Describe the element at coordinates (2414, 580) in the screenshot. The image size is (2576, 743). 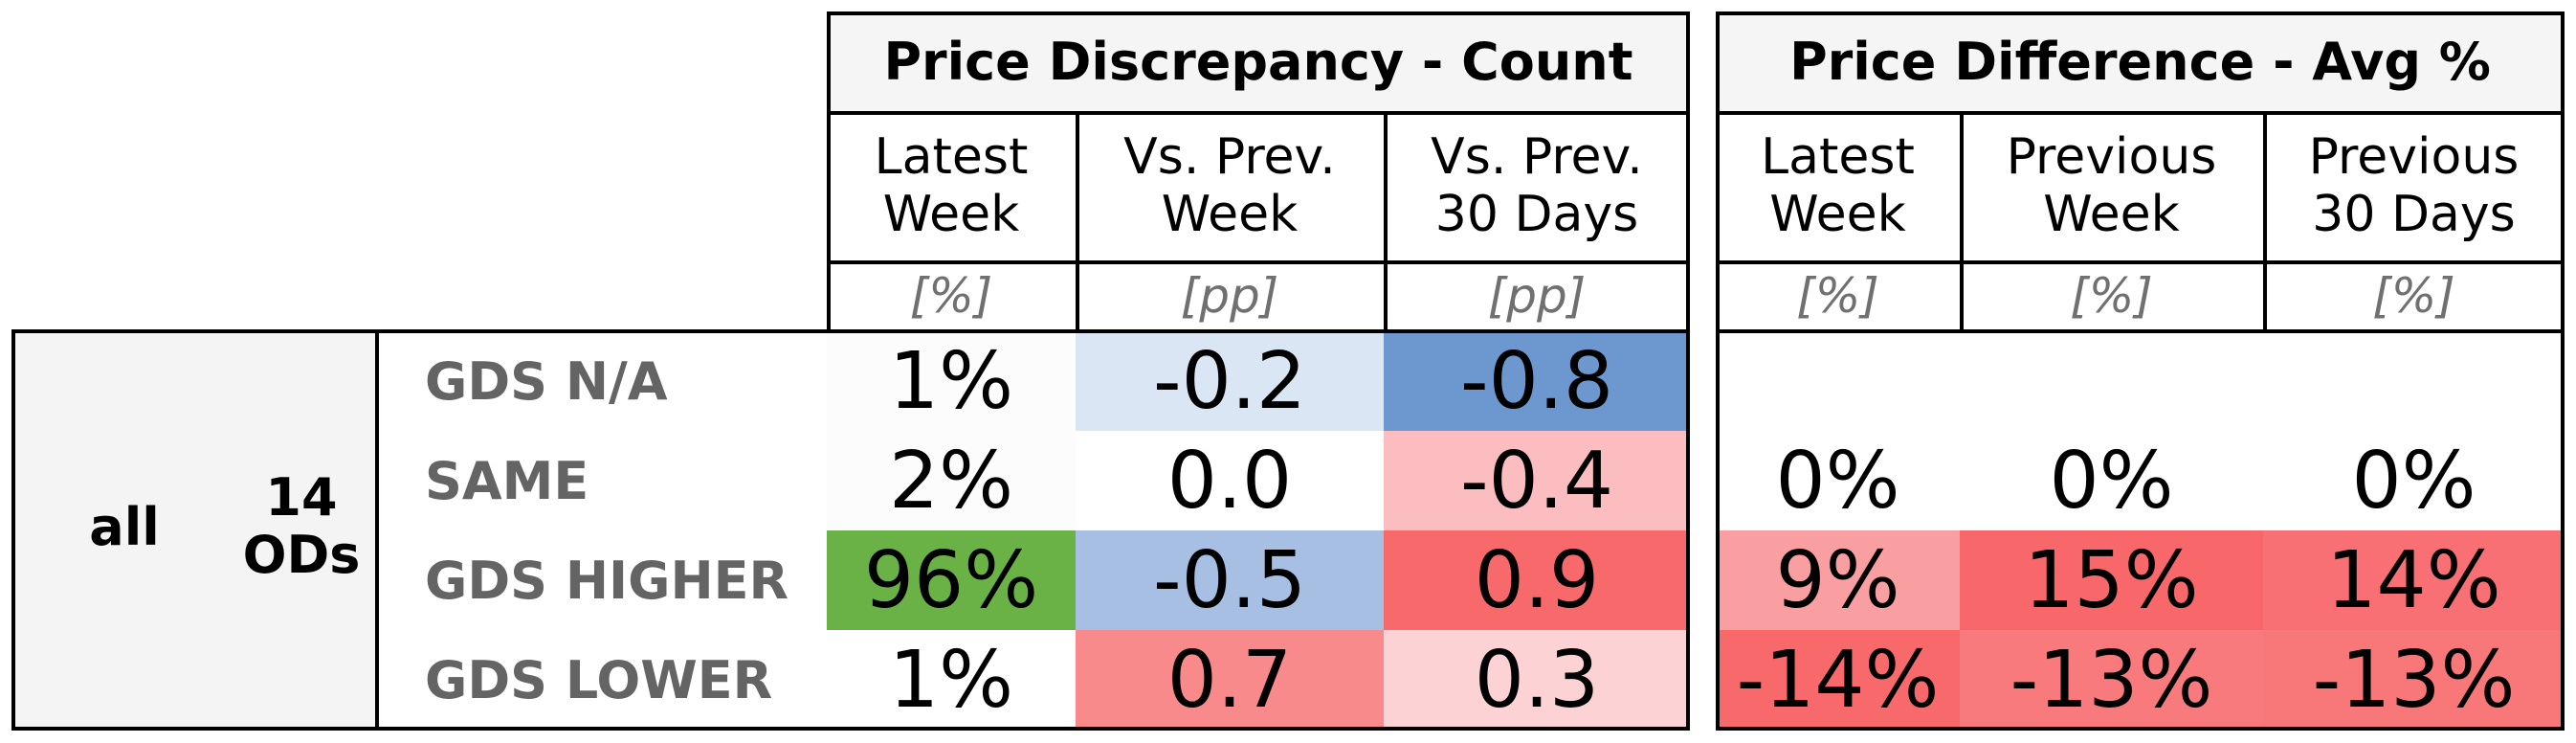
I see `avg-cell: 14%` at that location.